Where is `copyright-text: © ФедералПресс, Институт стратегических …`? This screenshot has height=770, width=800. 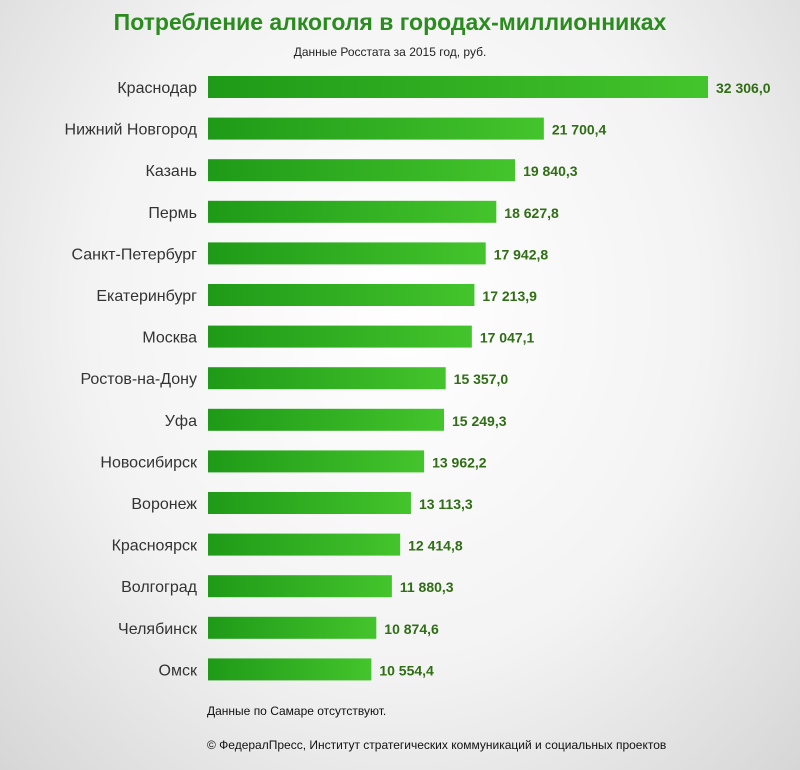 copyright-text: © ФедералПресс, Институт стратегических … is located at coordinates (437, 745).